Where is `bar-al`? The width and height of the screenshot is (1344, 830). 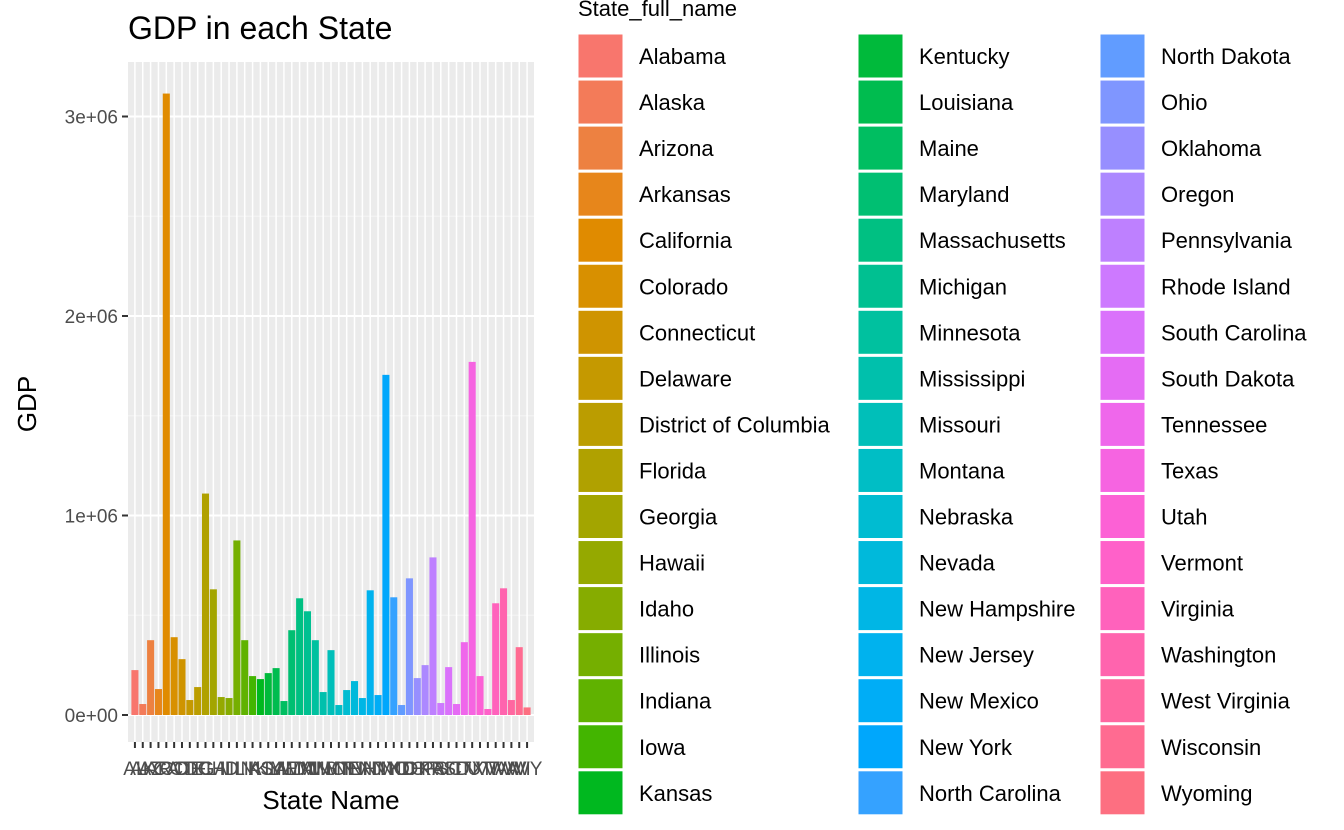 bar-al is located at coordinates (135, 692).